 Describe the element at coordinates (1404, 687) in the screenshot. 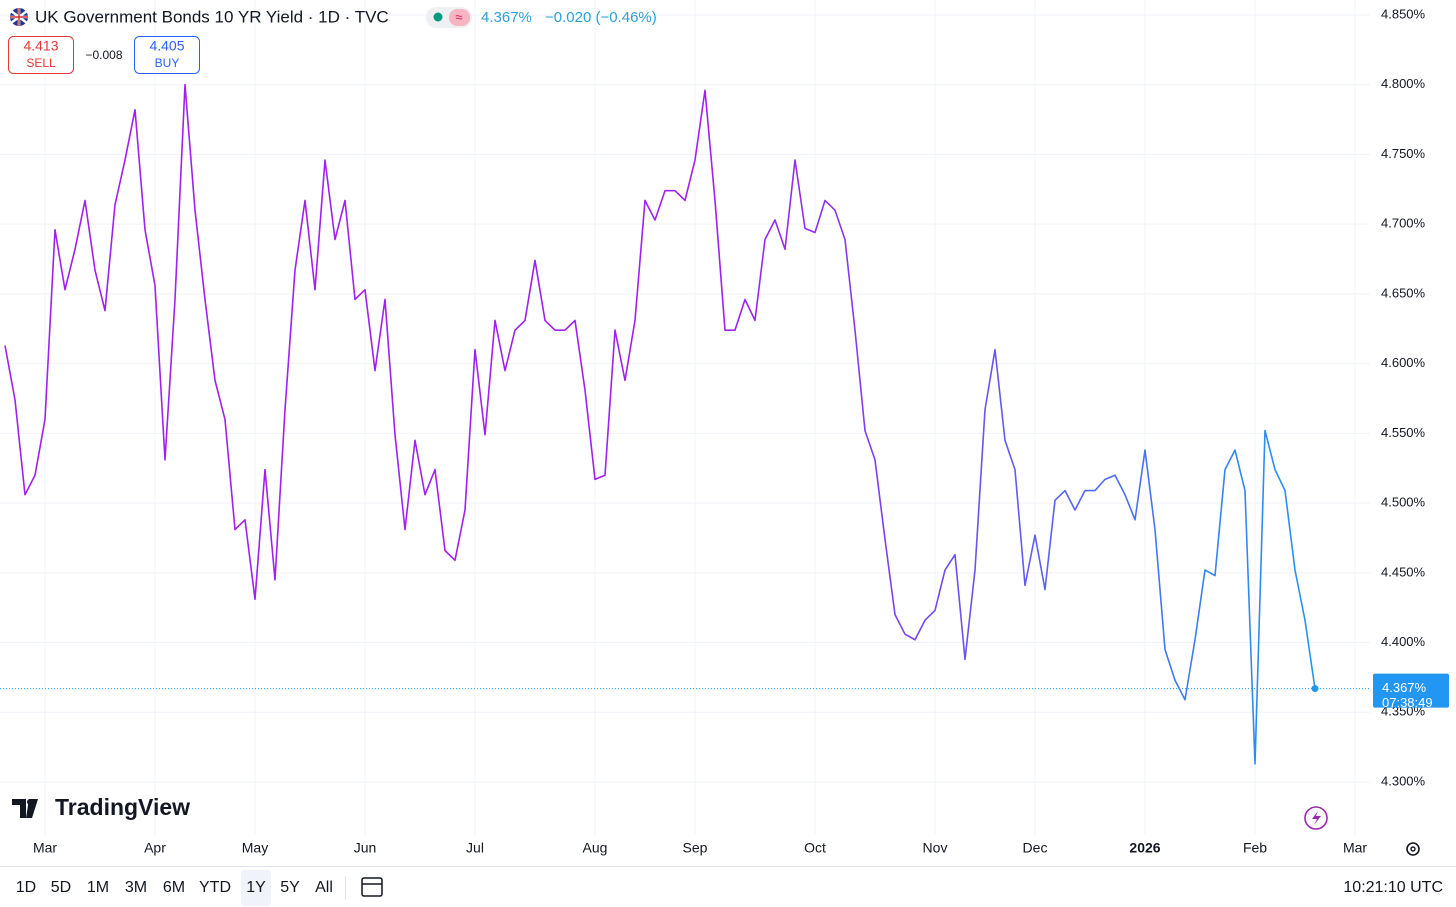

I see `last-price-label: 4.367%` at that location.